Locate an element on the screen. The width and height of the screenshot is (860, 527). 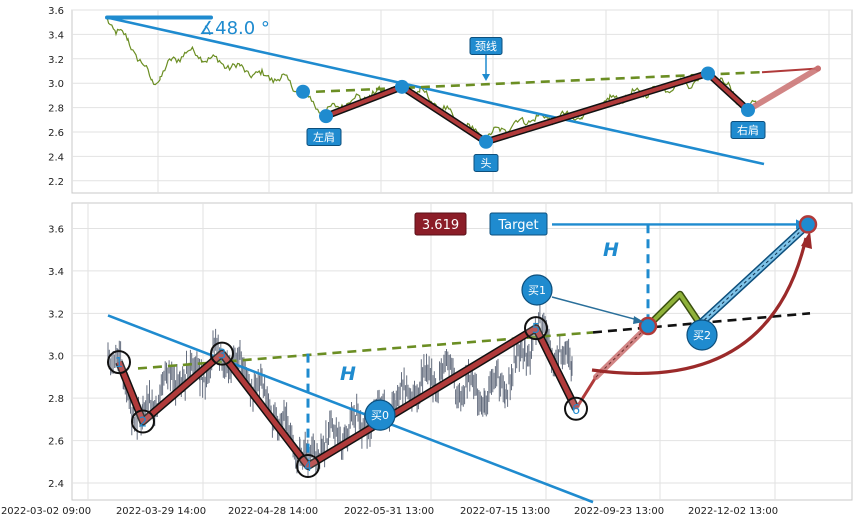
h-label-right: H is located at coordinates (611, 250).